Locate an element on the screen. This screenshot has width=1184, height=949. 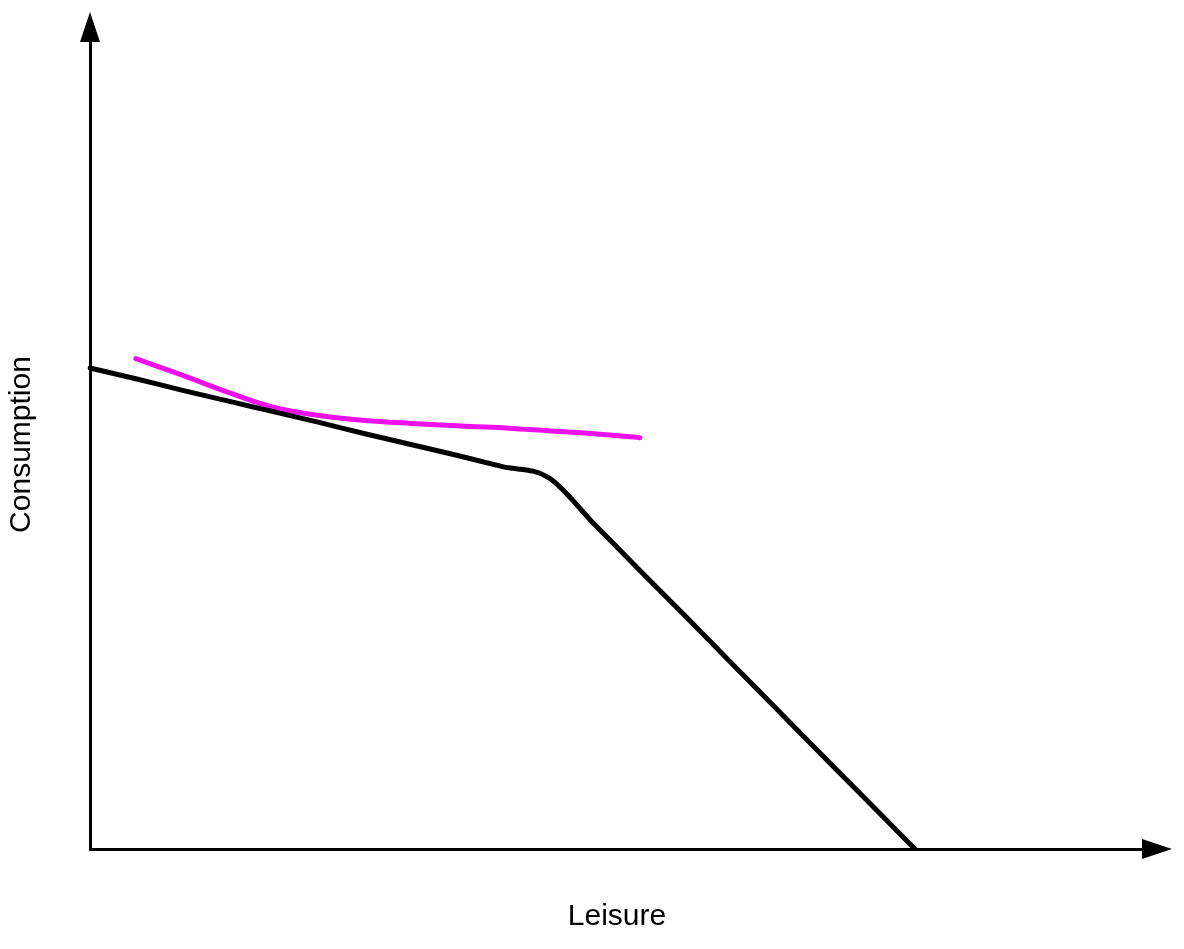
y-axis-title: Consumption is located at coordinates (20, 444).